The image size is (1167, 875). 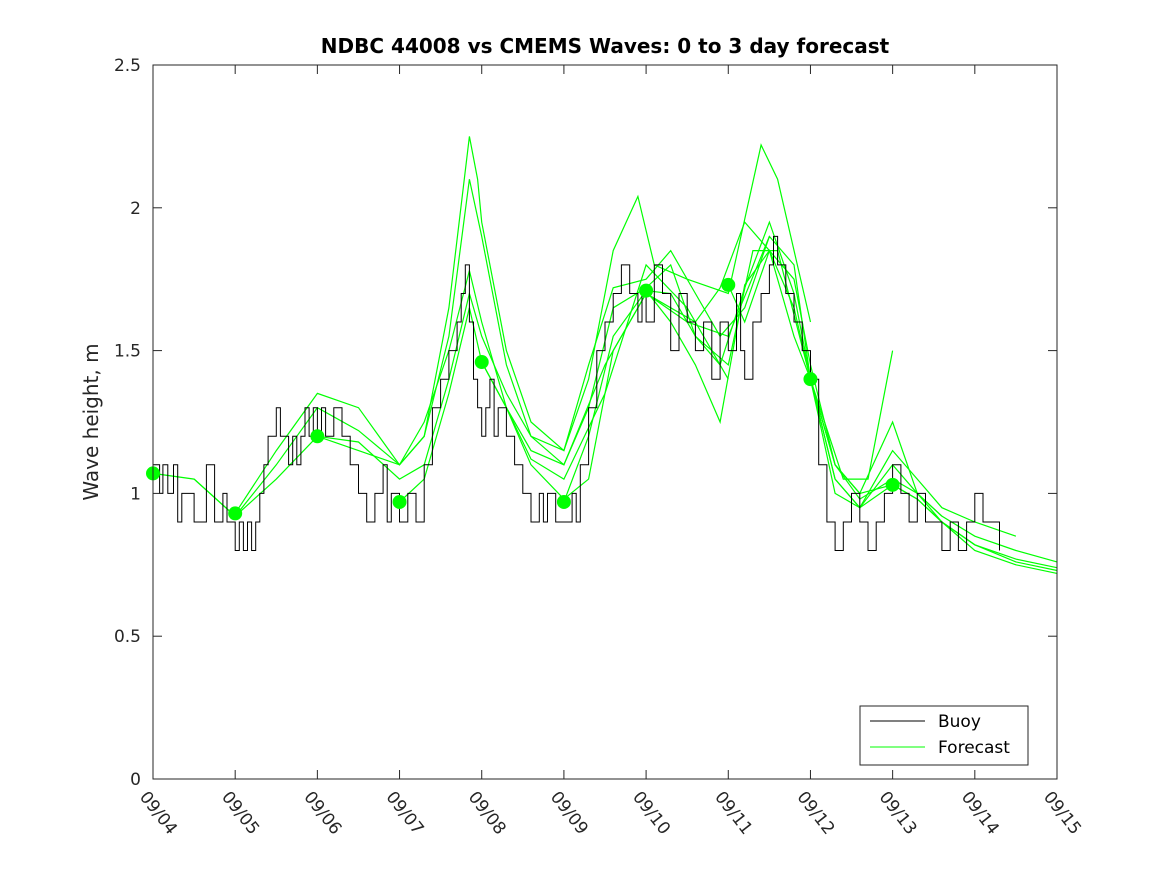 I want to click on legend-buoy-label: Buoy, so click(x=959, y=722).